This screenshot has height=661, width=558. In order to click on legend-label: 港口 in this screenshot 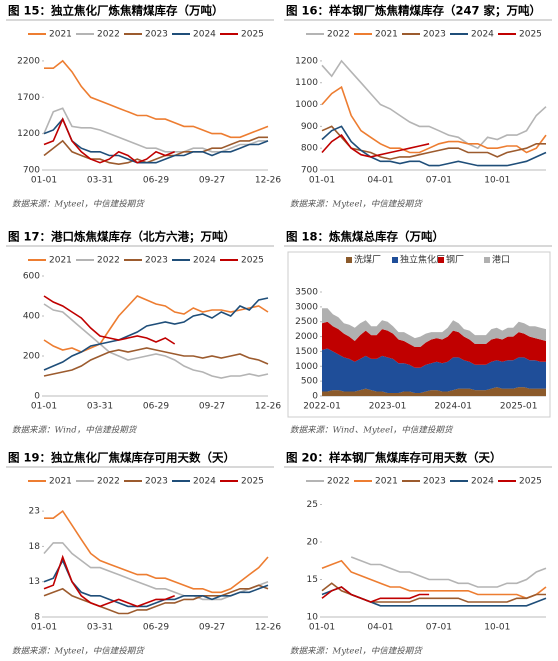, I will do `click(501, 260)`.